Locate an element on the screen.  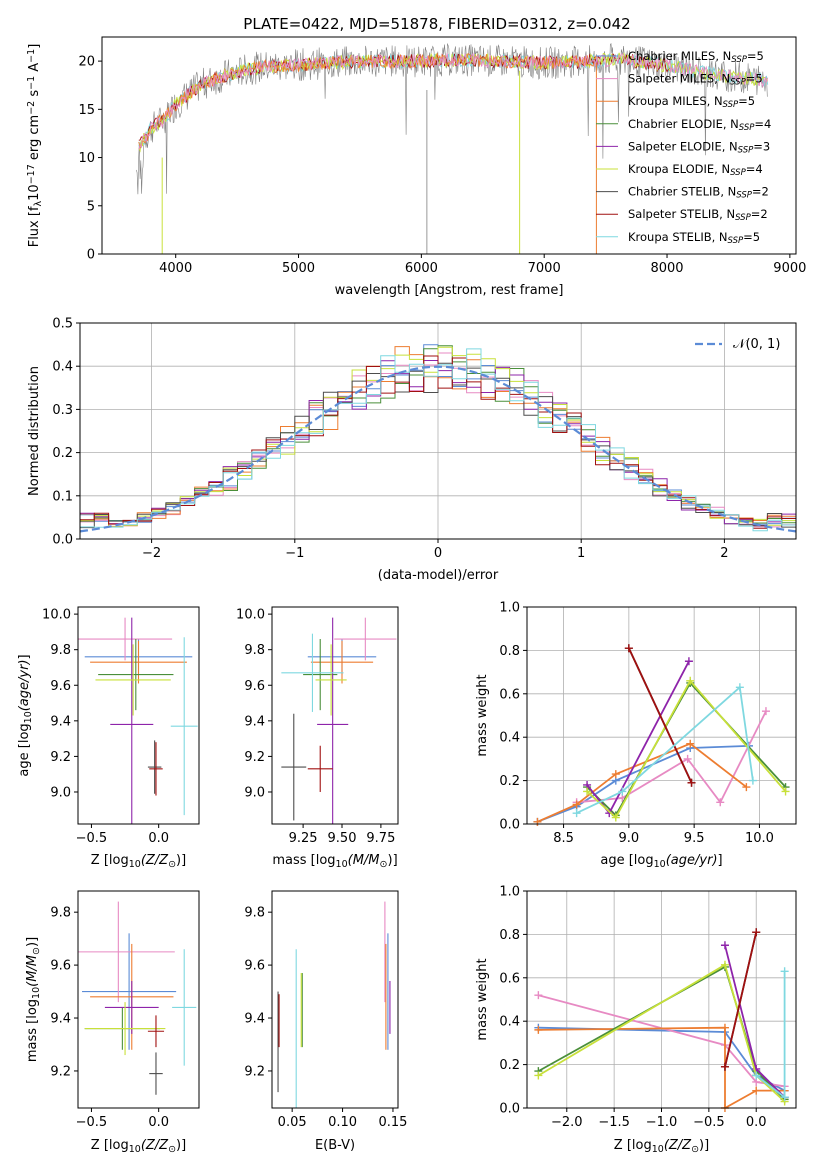
y-tick-label: 0.0 is located at coordinates (509, 825).